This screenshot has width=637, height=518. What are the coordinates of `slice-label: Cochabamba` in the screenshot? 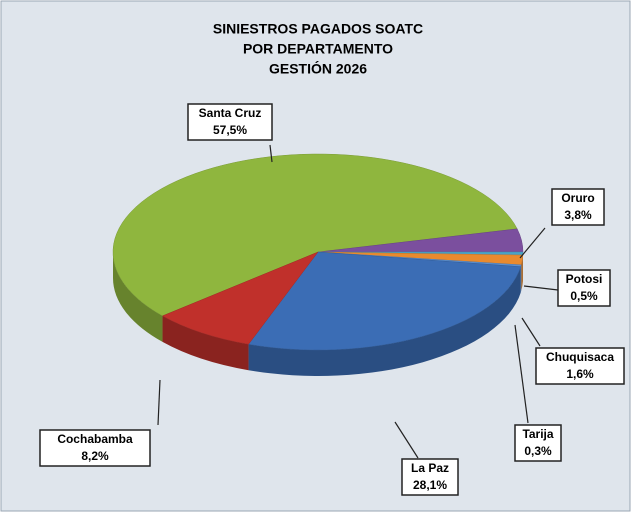 It's located at (95, 439).